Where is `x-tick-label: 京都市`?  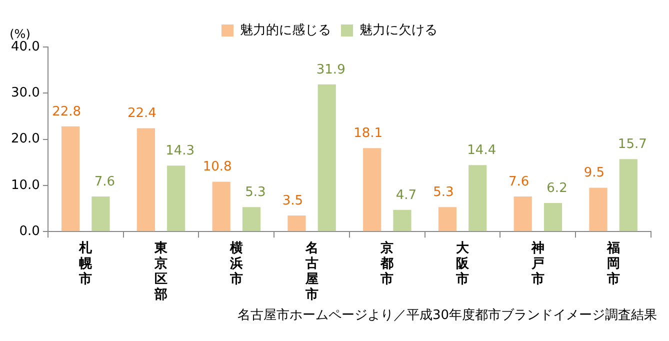
x-tick-label: 京都市 is located at coordinates (387, 263).